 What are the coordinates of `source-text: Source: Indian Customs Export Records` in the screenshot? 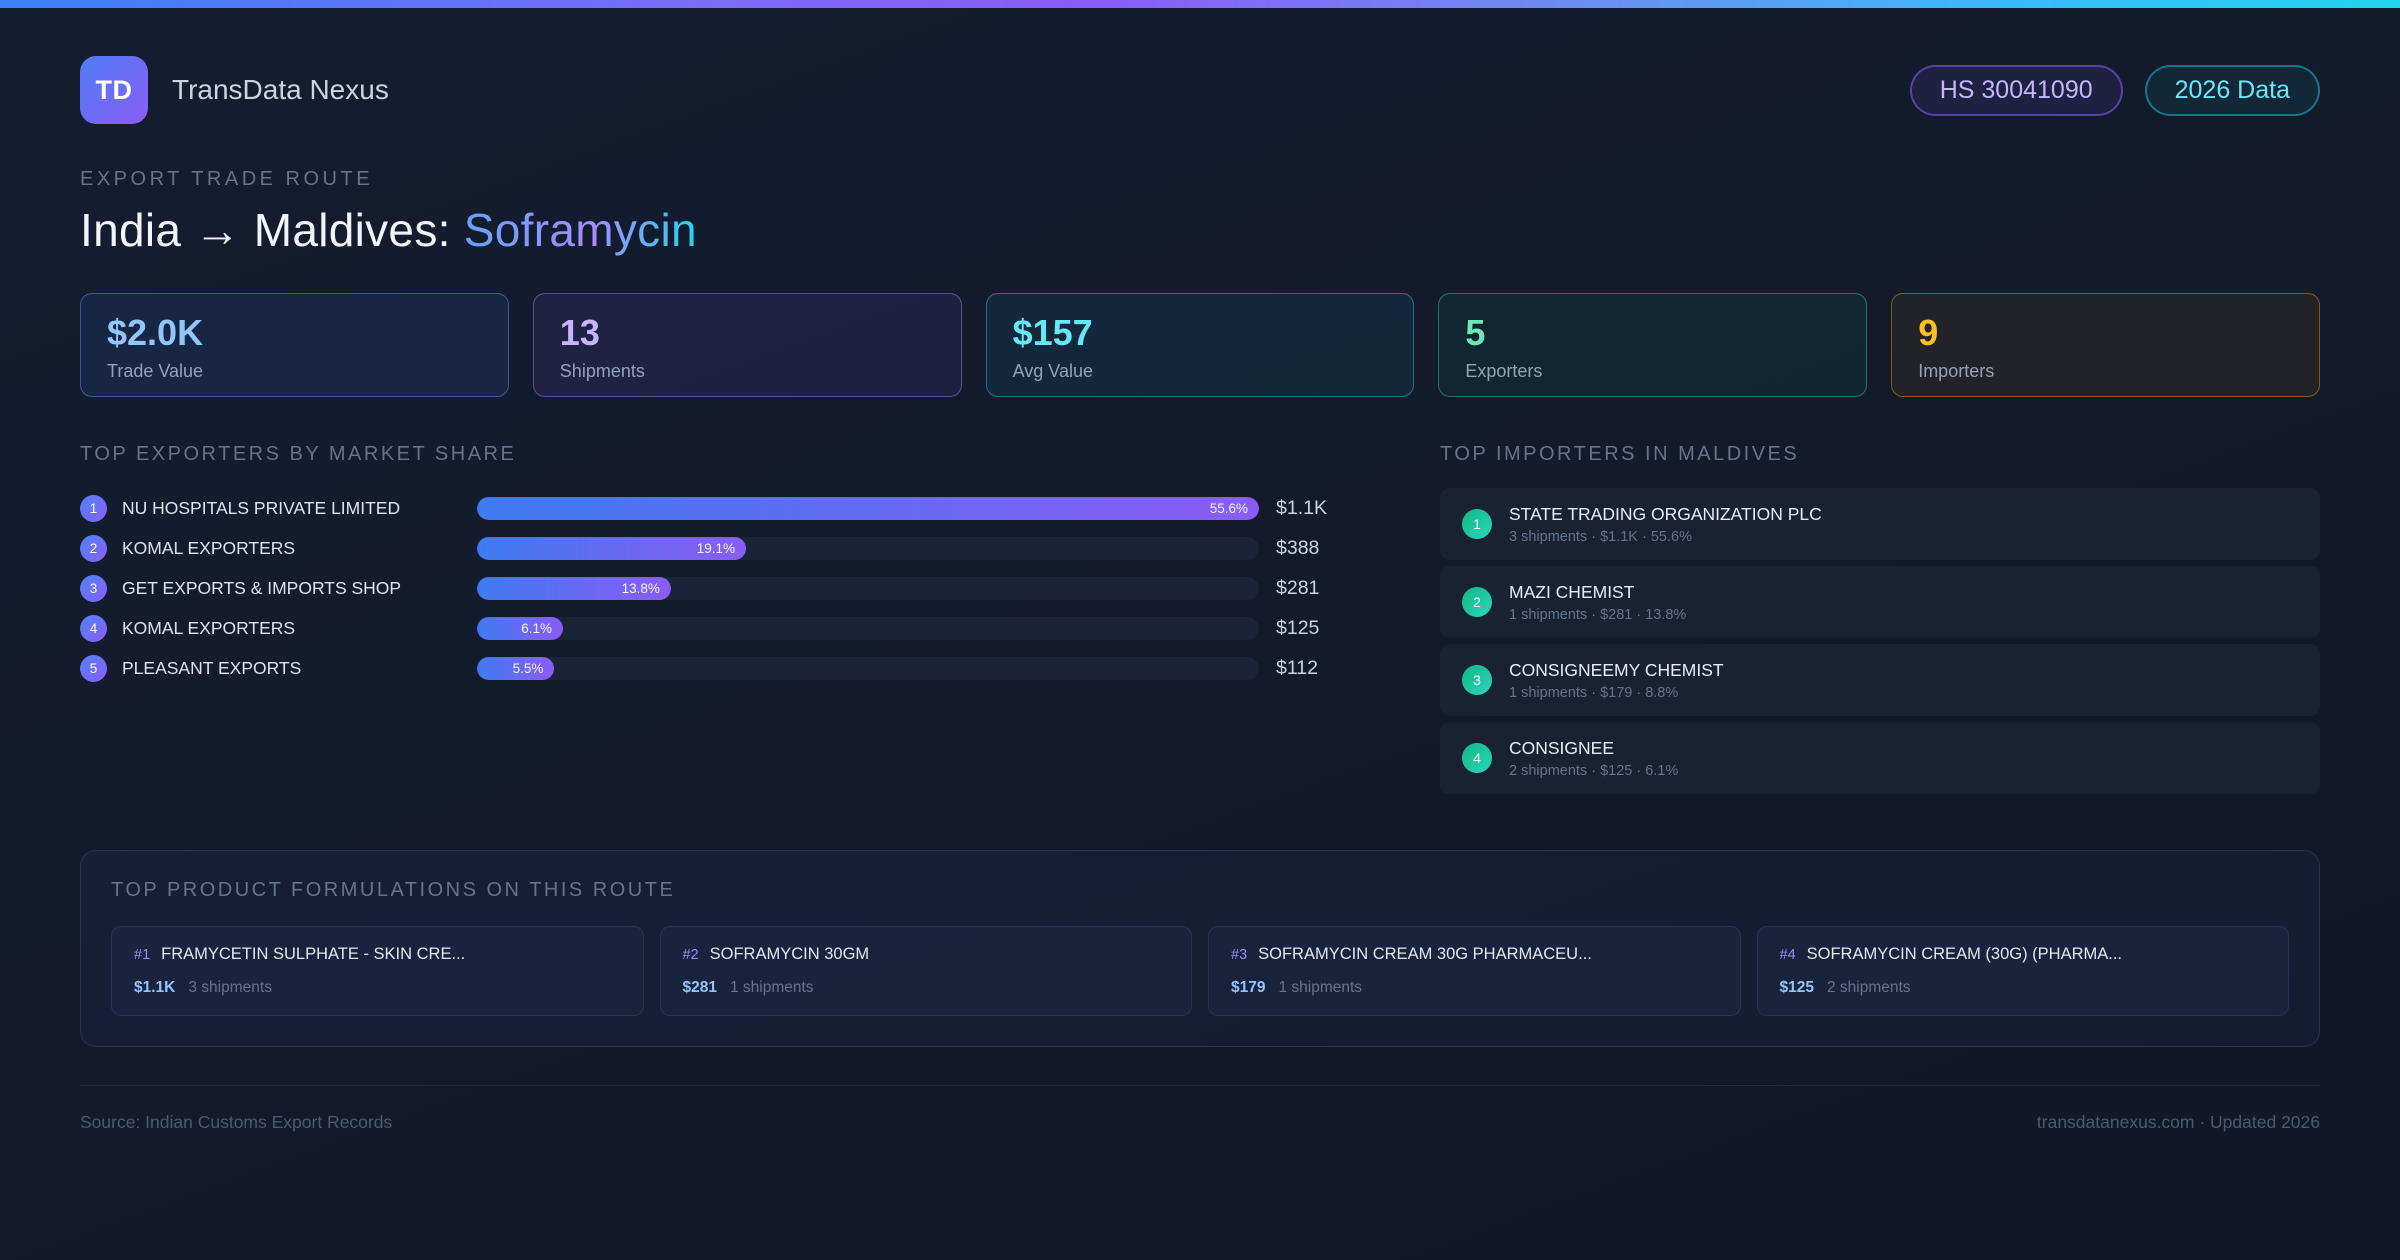 It's located at (236, 1122).